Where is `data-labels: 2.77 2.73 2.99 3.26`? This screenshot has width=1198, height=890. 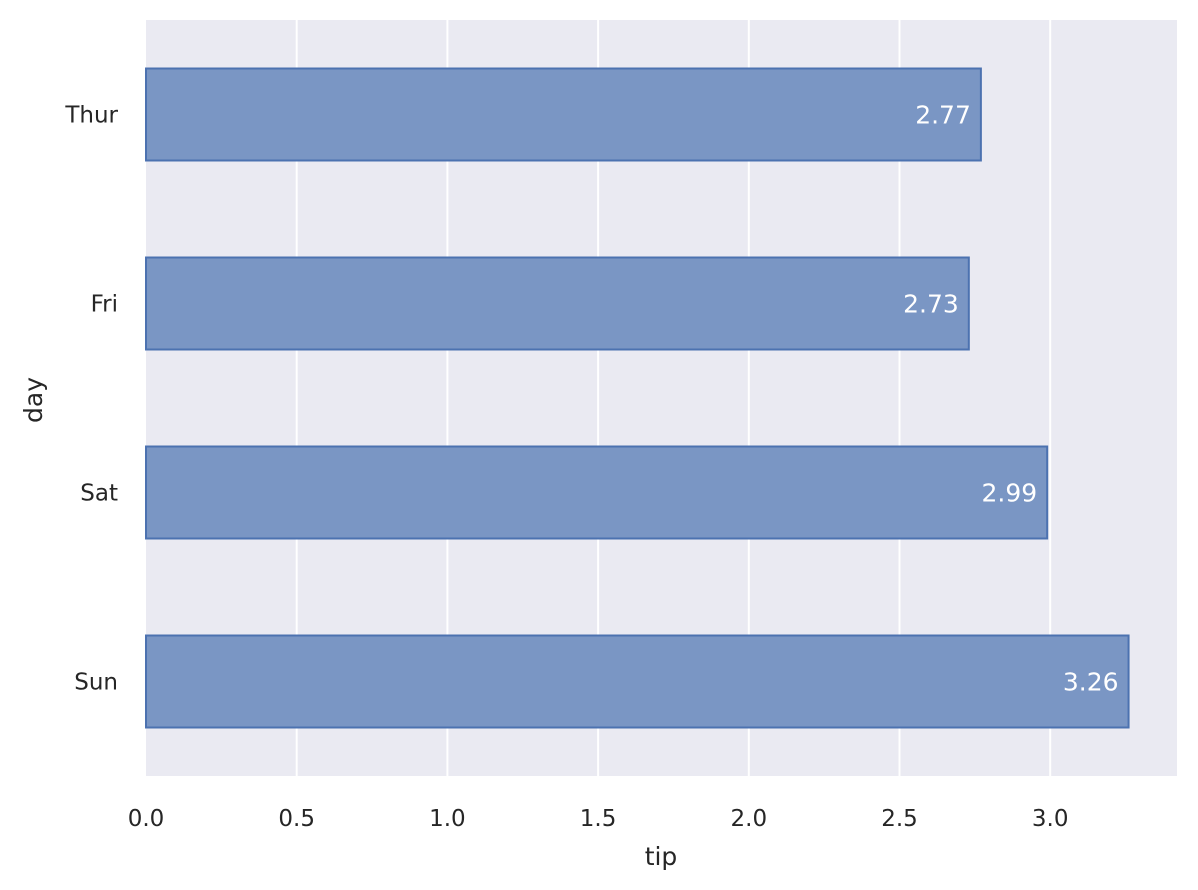 data-labels: 2.77 2.73 2.99 3.26 is located at coordinates (1010, 399).